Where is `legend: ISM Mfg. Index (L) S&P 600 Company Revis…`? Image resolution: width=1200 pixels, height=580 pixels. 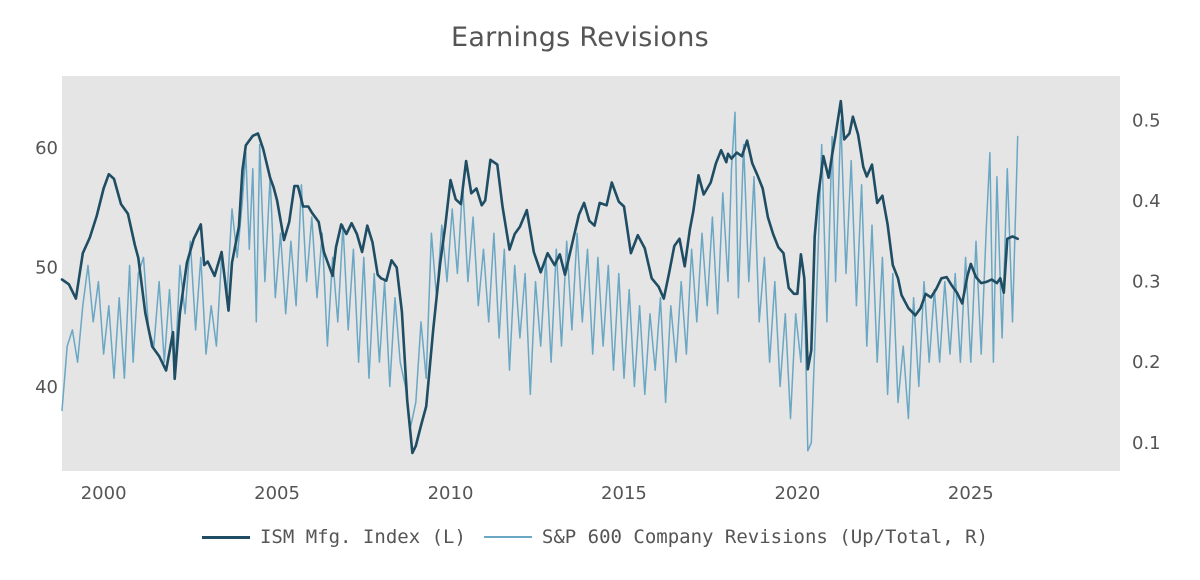
legend: ISM Mfg. Index (L) S&P 600 Company Revis… is located at coordinates (595, 537).